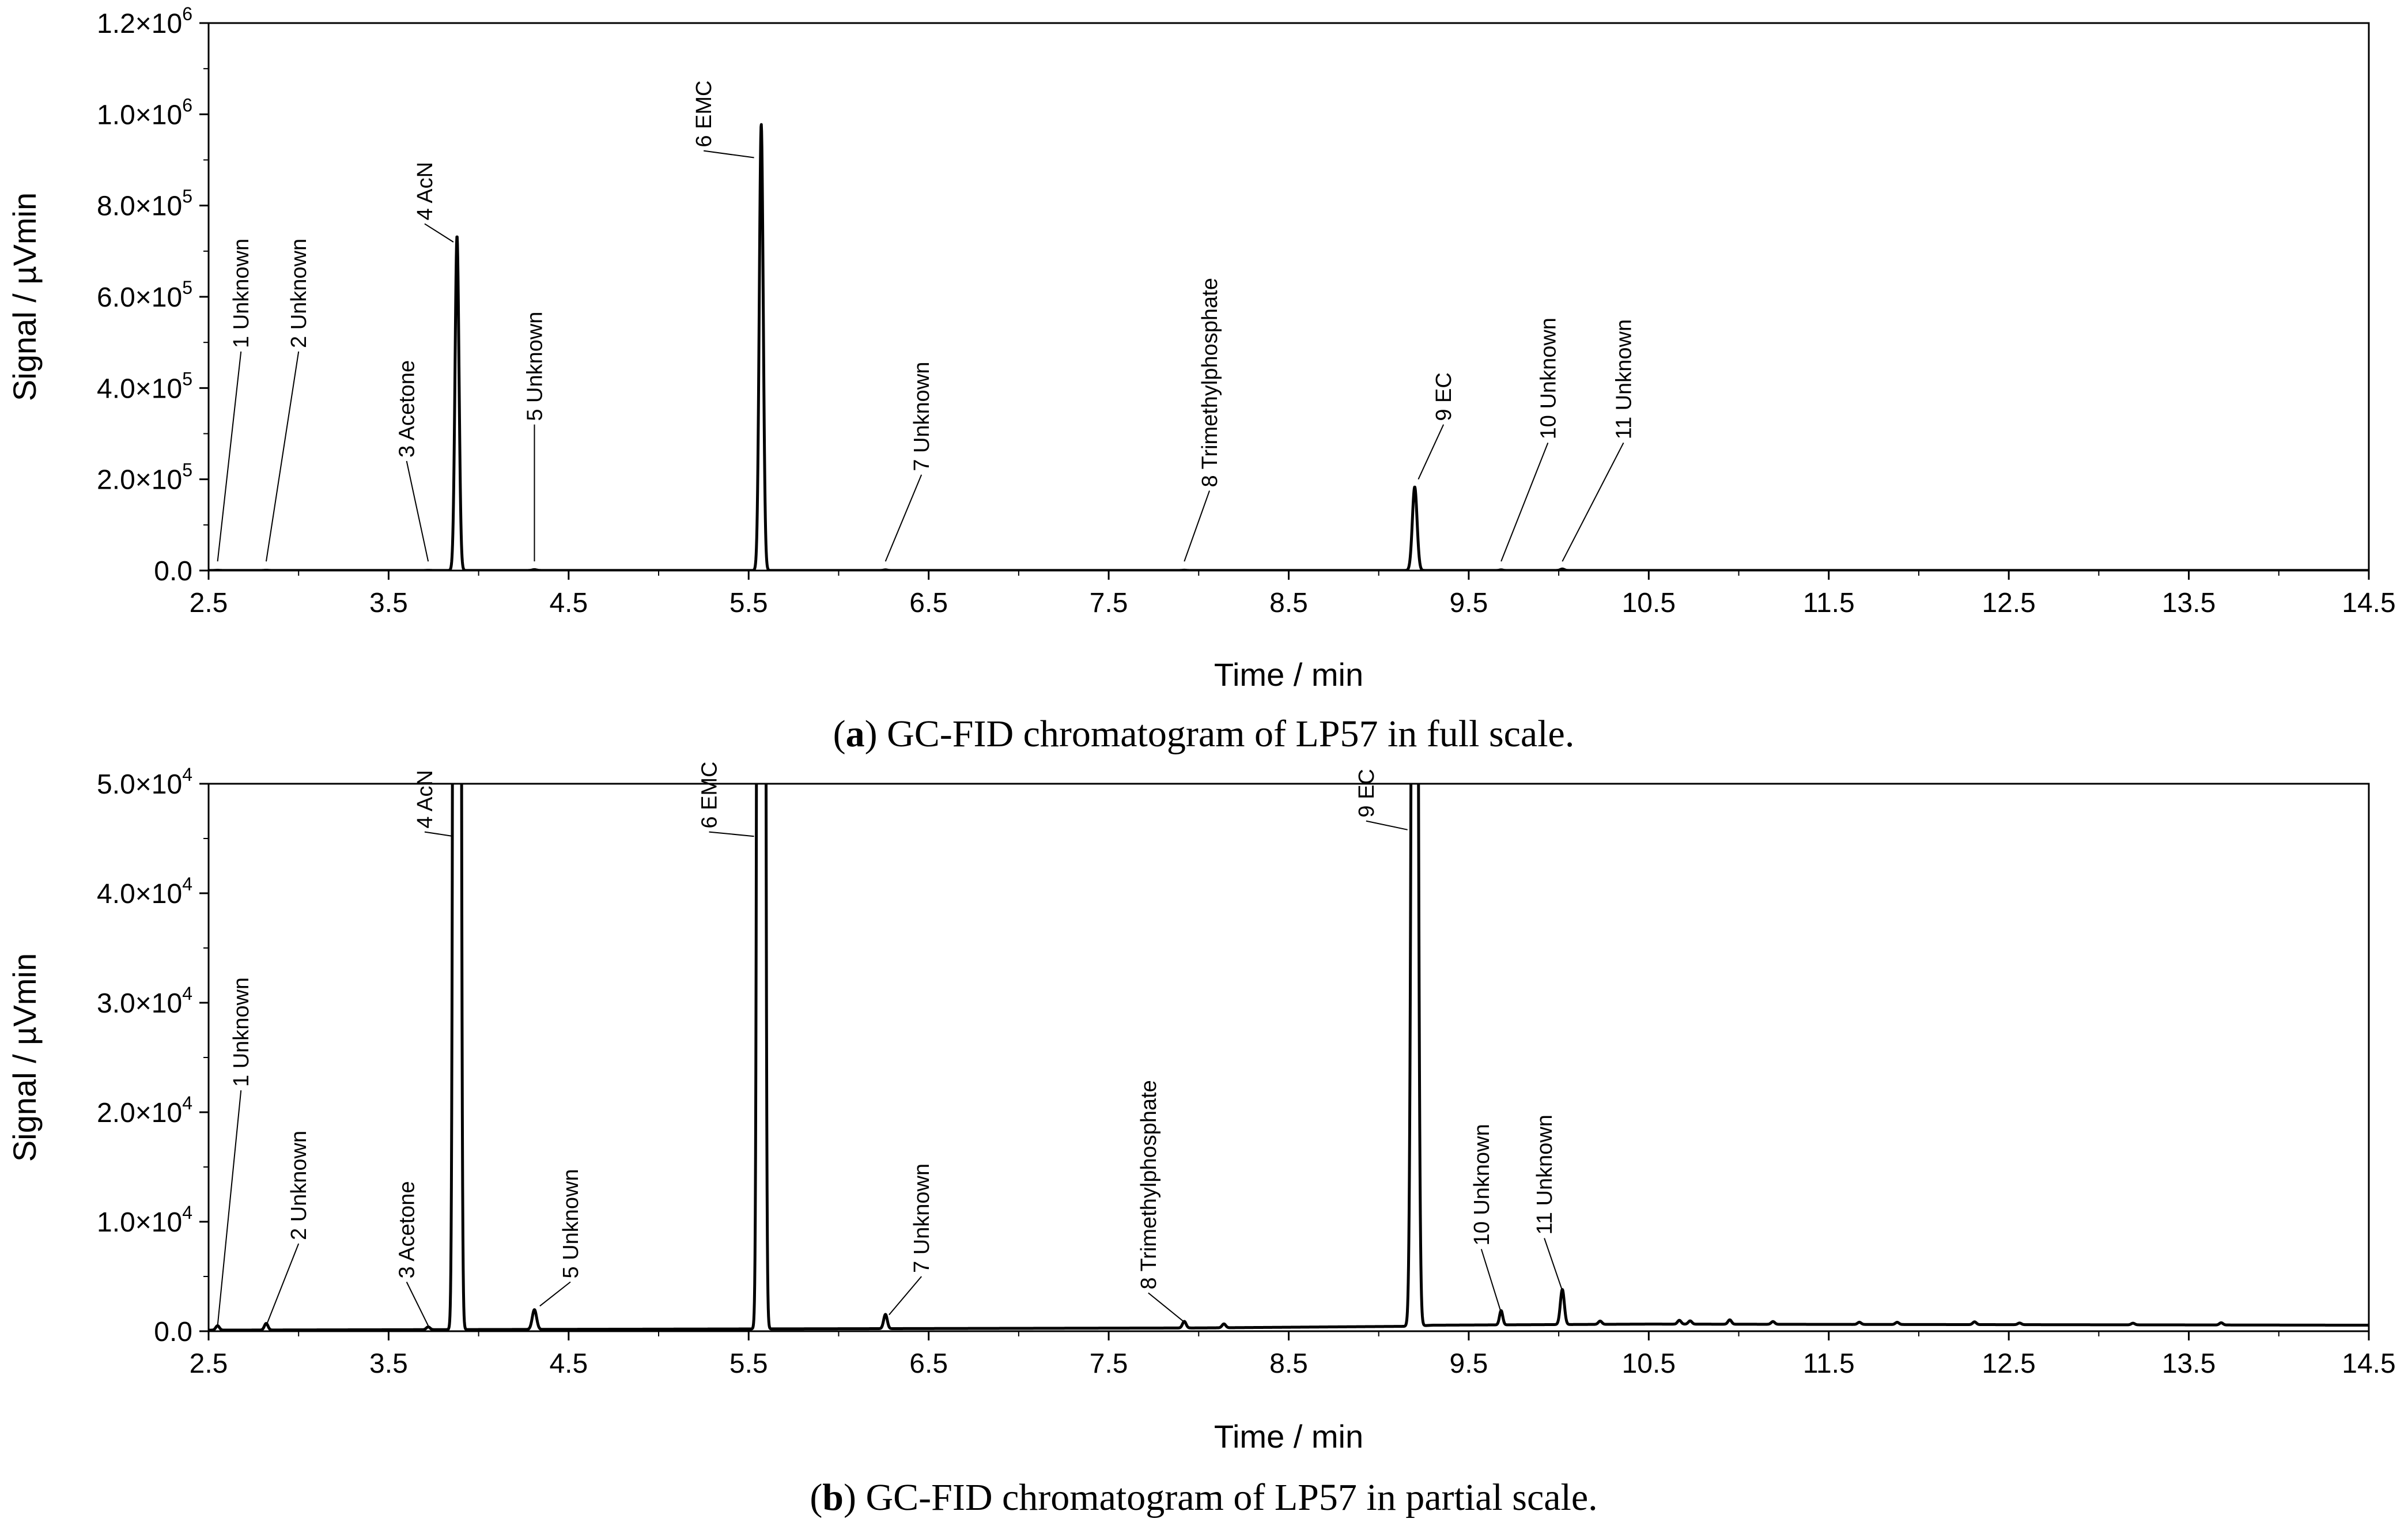 This screenshot has width=2408, height=1526. What do you see at coordinates (144, 386) in the screenshot?
I see `y-tick-label: 4.0×10⁵` at bounding box center [144, 386].